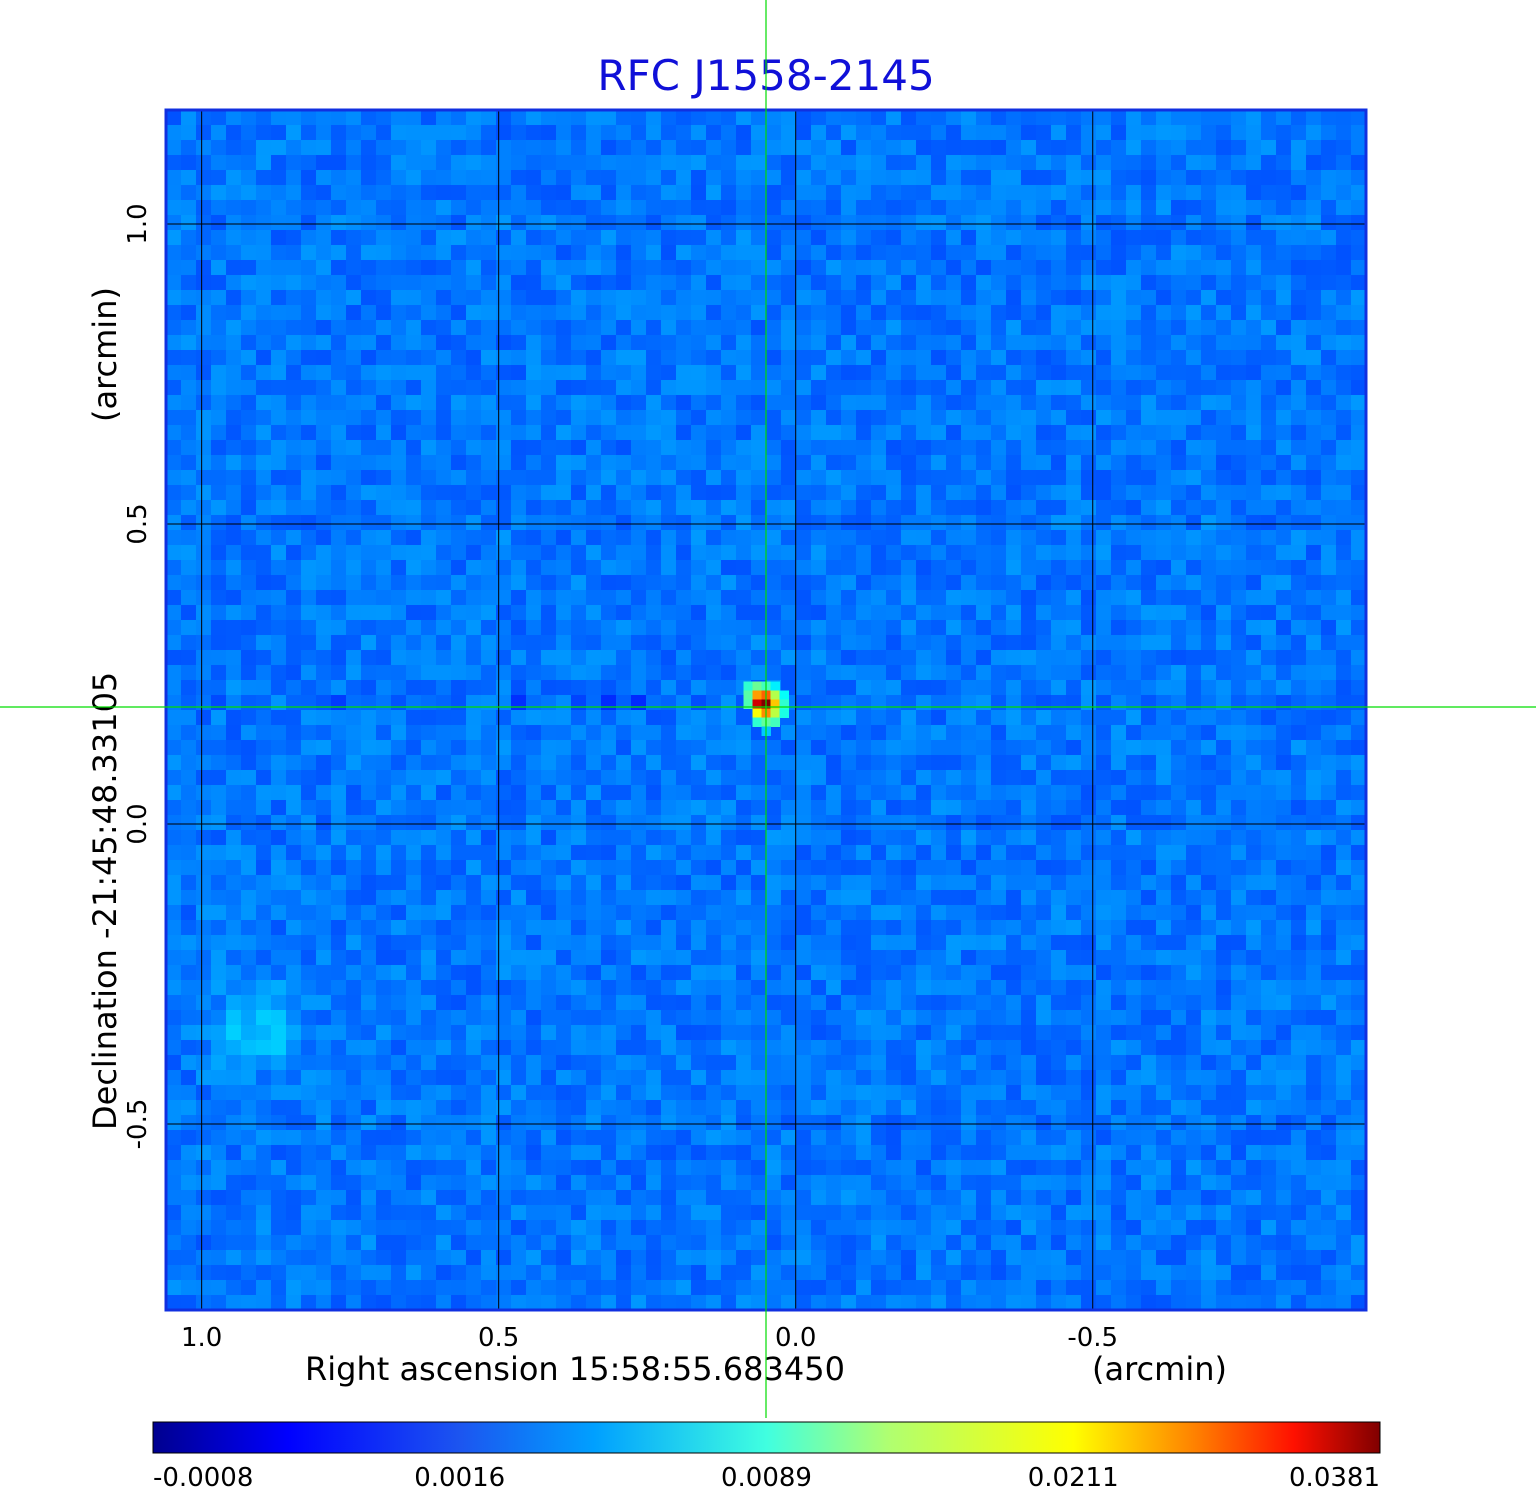  I want to click on x-tick-label: 1.0, so click(201, 1338).